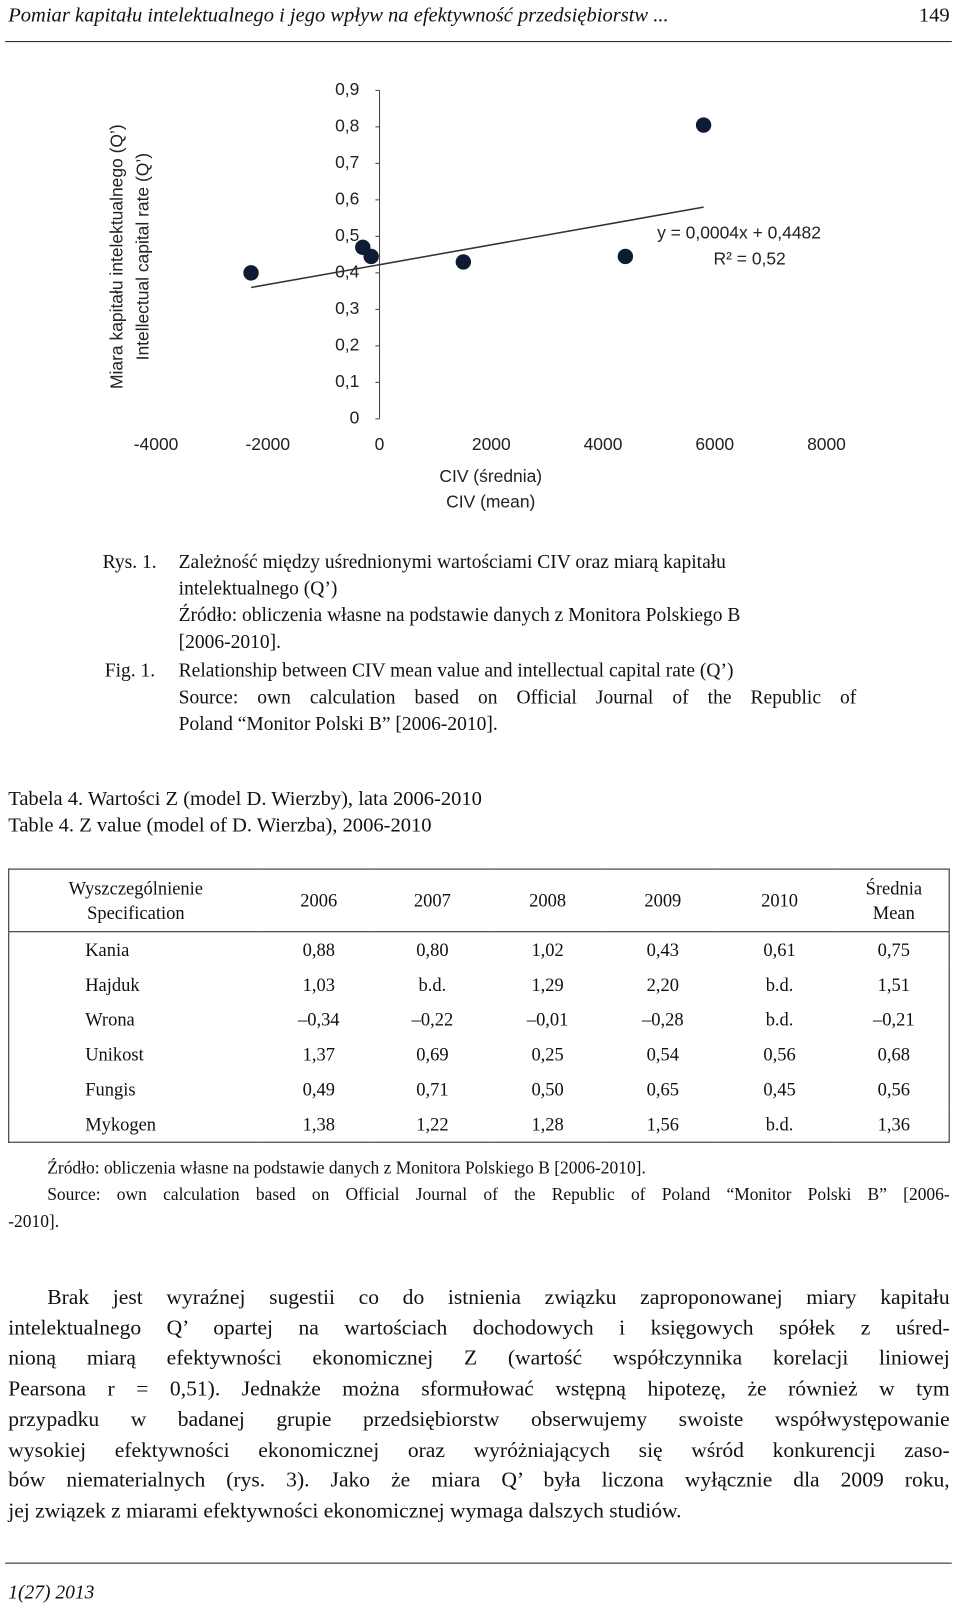 This screenshot has height=1614, width=960. What do you see at coordinates (432, 1019) in the screenshot?
I see `value-cell: –0,22` at bounding box center [432, 1019].